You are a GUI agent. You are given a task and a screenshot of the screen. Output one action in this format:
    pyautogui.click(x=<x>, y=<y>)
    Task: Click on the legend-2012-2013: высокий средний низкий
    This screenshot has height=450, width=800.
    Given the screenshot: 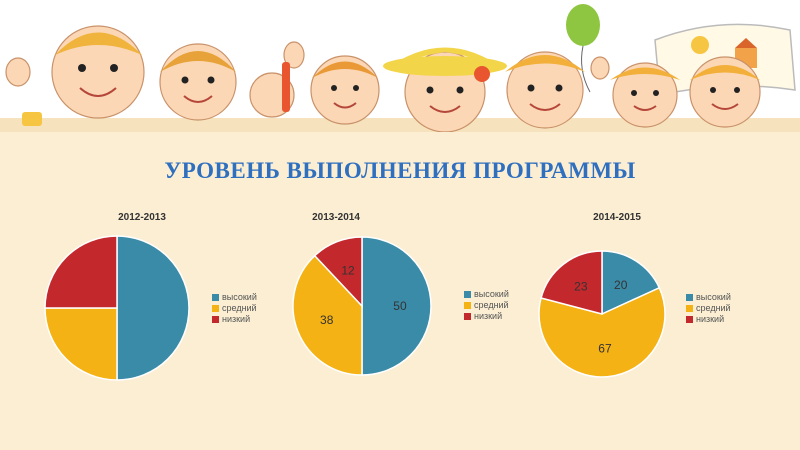 What is the action you would take?
    pyautogui.click(x=234, y=308)
    